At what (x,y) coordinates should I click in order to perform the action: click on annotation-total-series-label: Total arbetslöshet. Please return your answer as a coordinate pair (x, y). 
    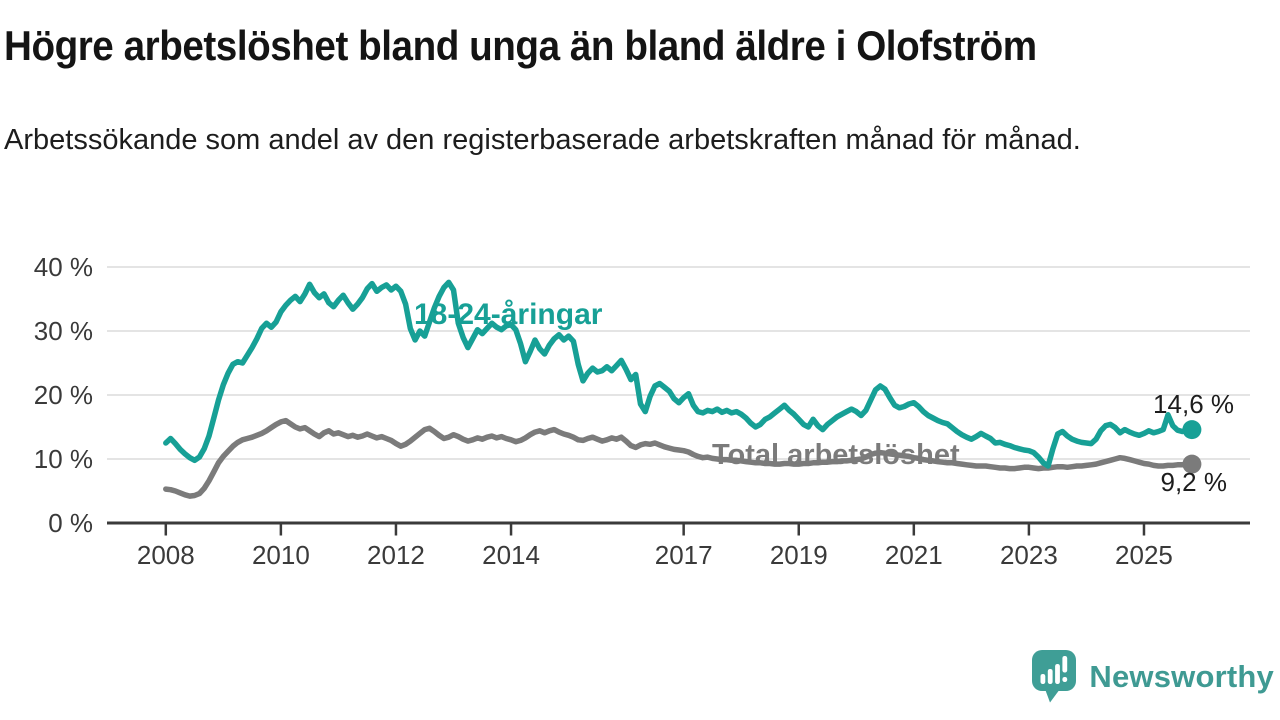
    Looking at the image, I should click on (836, 455).